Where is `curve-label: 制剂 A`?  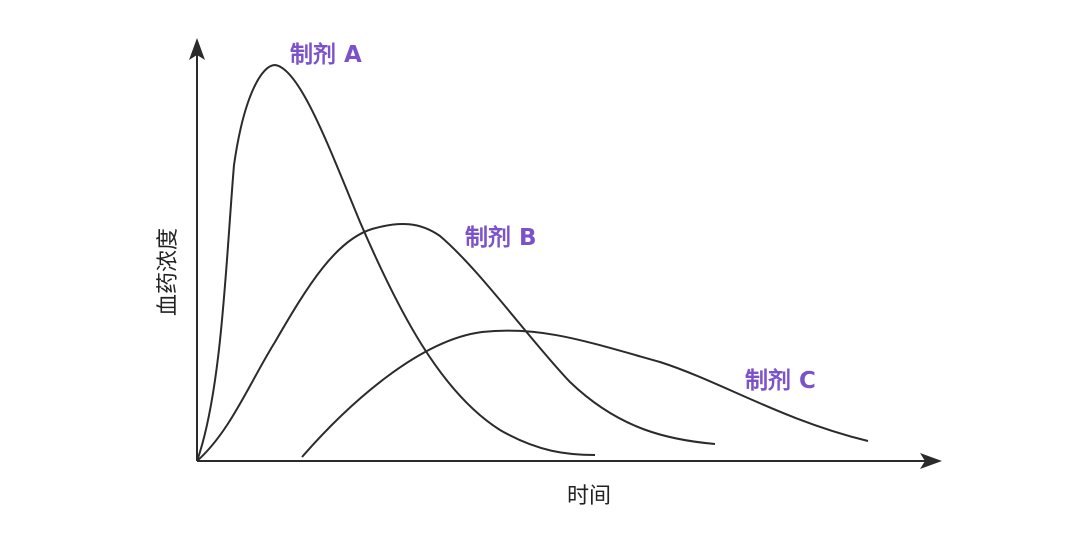
curve-label: 制剂 A is located at coordinates (326, 54).